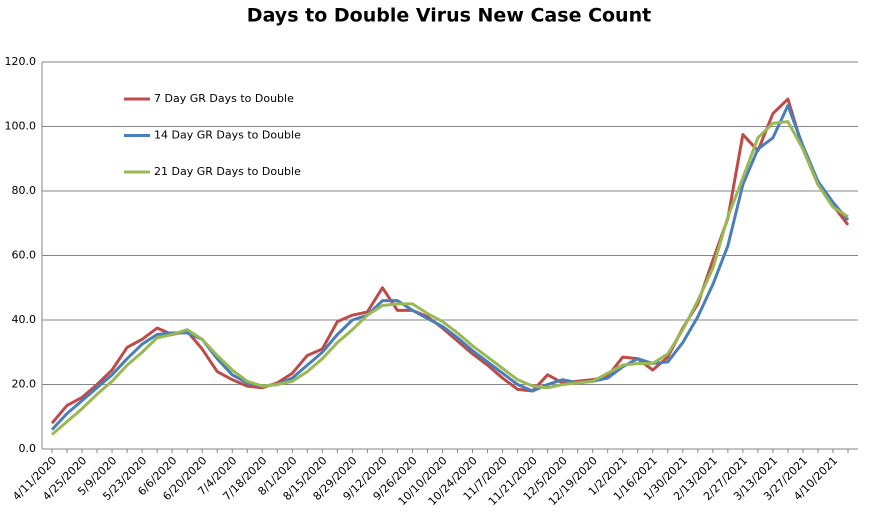 The height and width of the screenshot is (527, 878). I want to click on y-tick-label: 20.0, so click(24, 384).